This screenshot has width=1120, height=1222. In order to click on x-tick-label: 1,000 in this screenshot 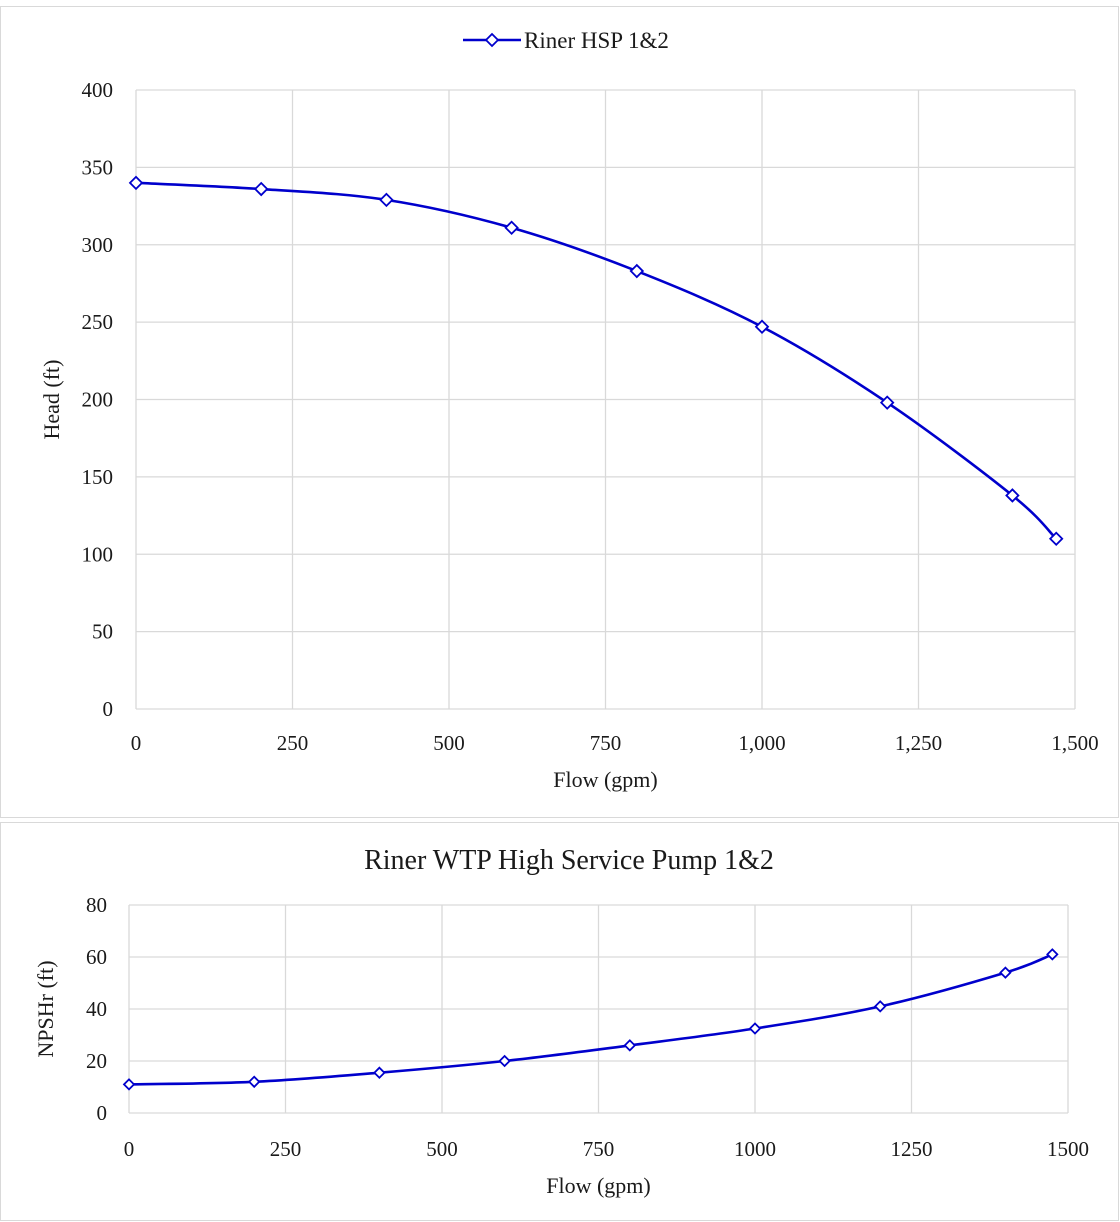, I will do `click(761, 743)`.